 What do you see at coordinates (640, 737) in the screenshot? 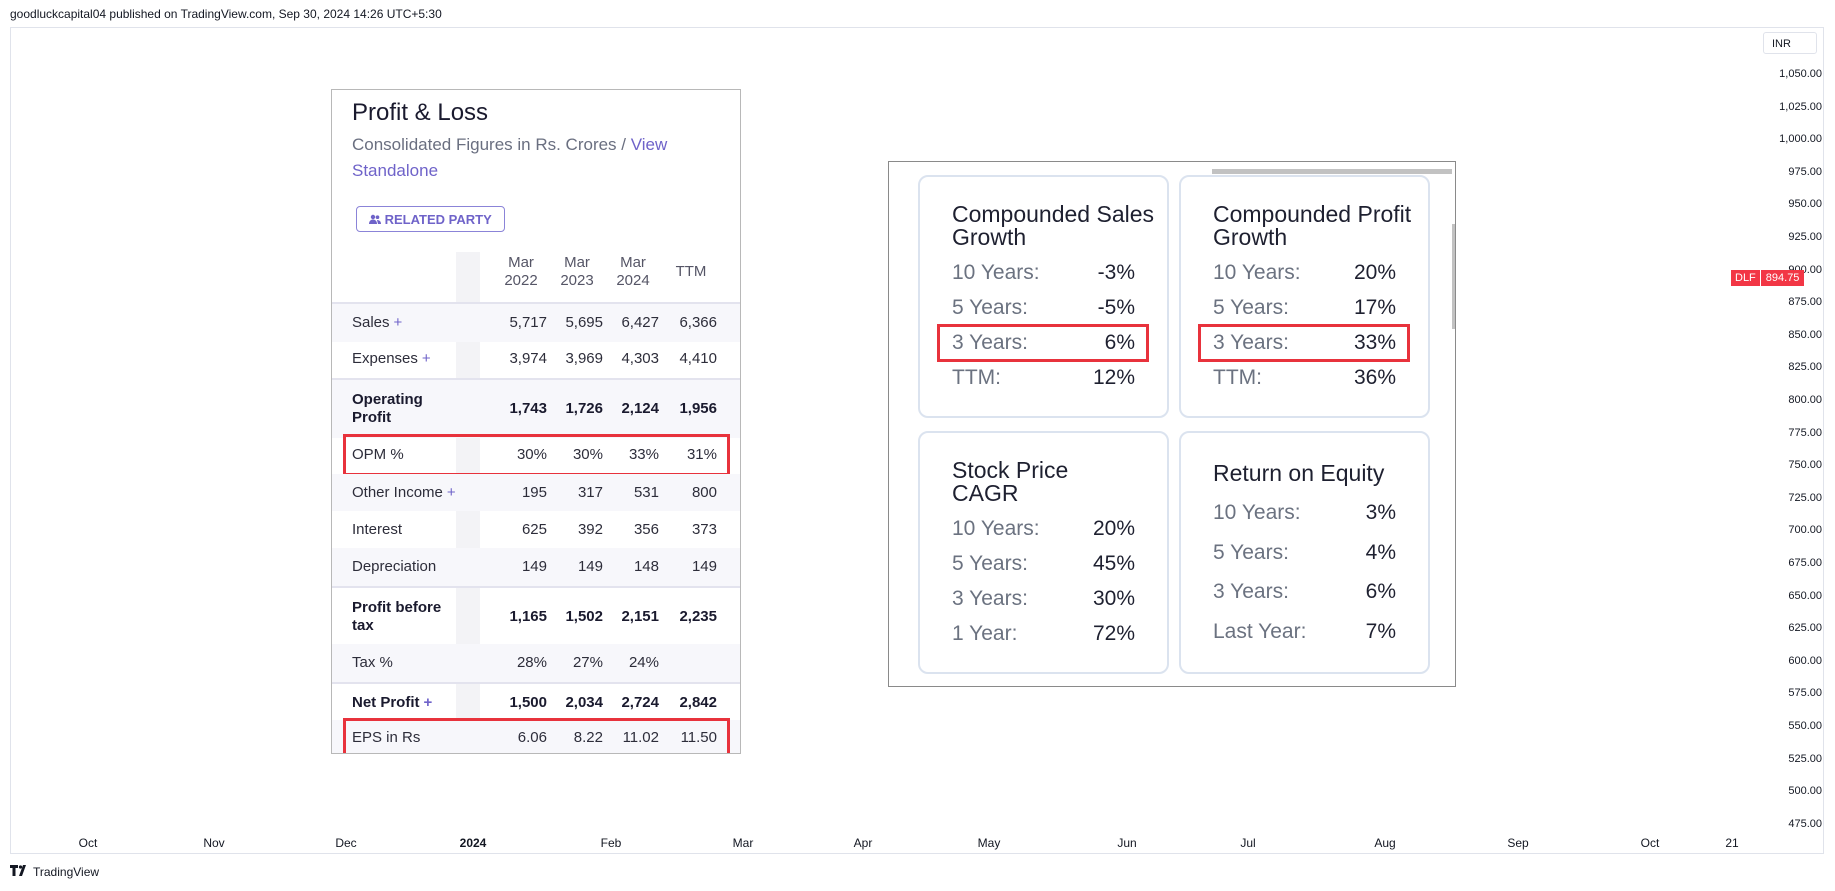
I see `table-cell: 11.02` at bounding box center [640, 737].